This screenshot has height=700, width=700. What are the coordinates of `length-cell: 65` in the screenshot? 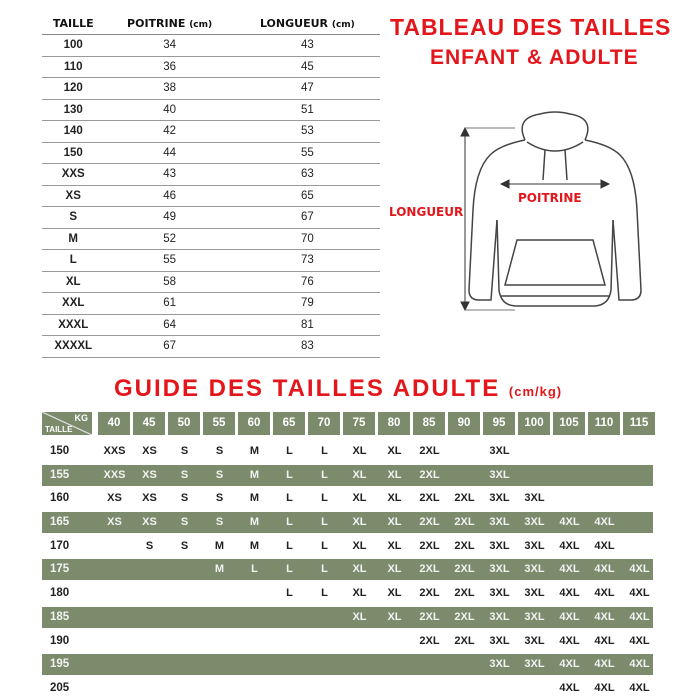 It's located at (307, 196).